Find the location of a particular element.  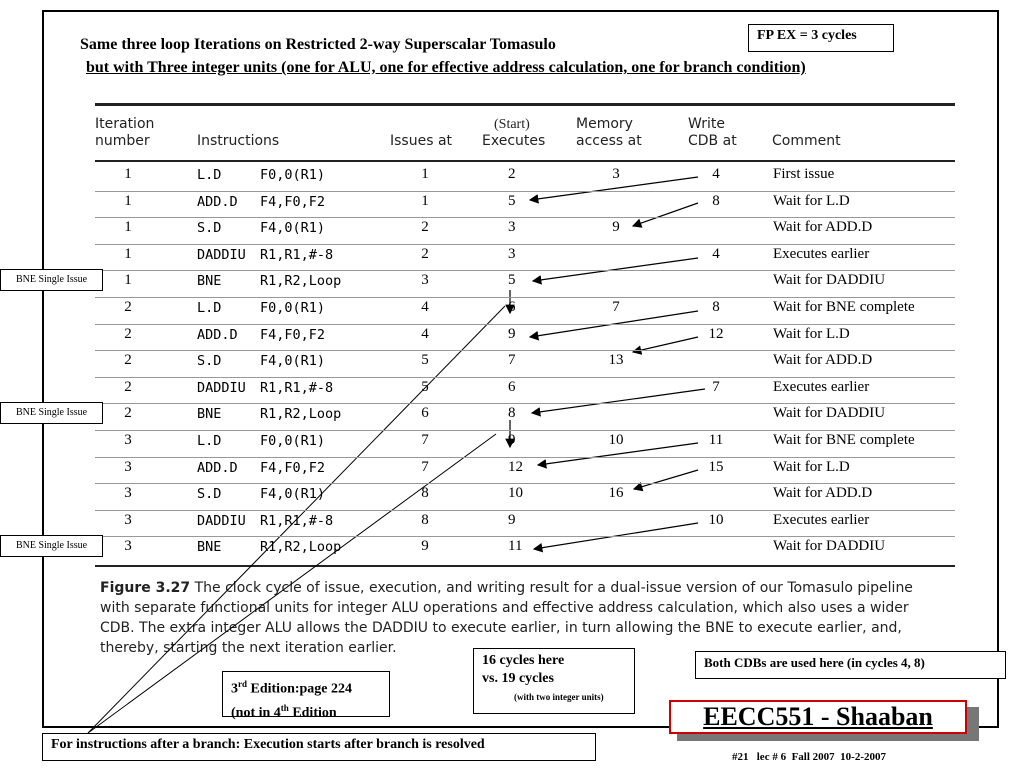

brand: EECC551 - Shaaban is located at coordinates (818, 717).